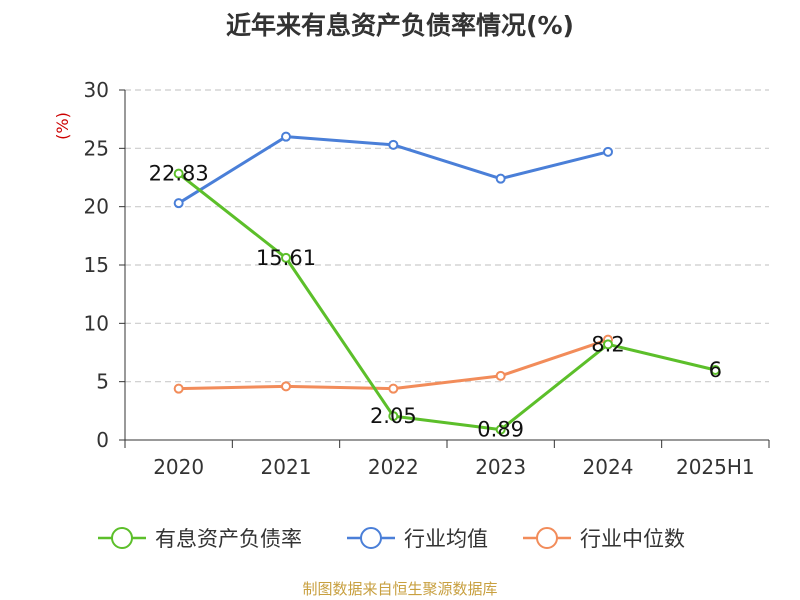 The image size is (800, 600). I want to click on data-label: 0.89, so click(500, 430).